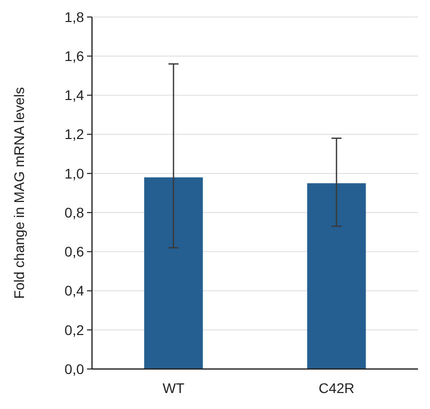 Image resolution: width=430 pixels, height=409 pixels. Describe the element at coordinates (74, 290) in the screenshot. I see `y-tick-label: 0,4` at that location.